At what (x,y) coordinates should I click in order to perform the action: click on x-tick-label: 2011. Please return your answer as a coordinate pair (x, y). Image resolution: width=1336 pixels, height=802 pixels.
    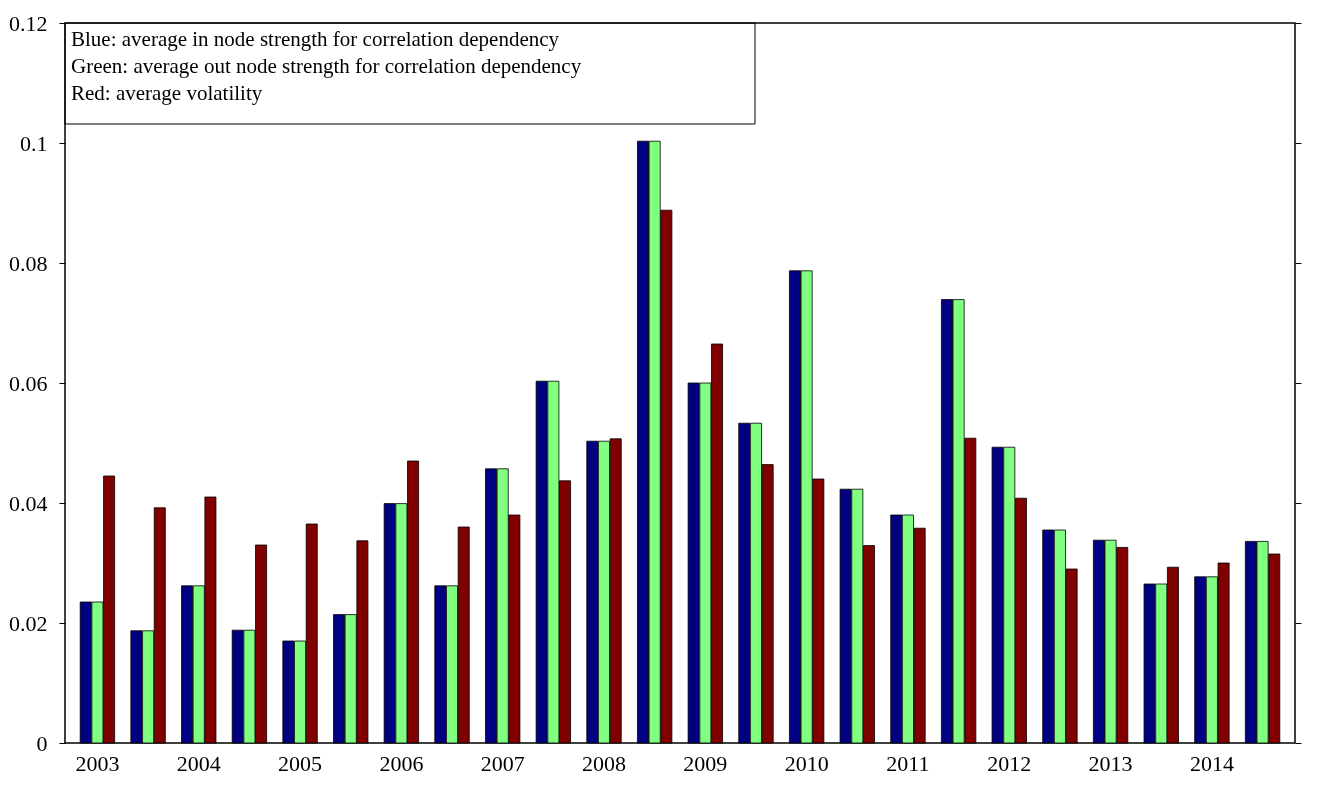
    Looking at the image, I should click on (908, 763).